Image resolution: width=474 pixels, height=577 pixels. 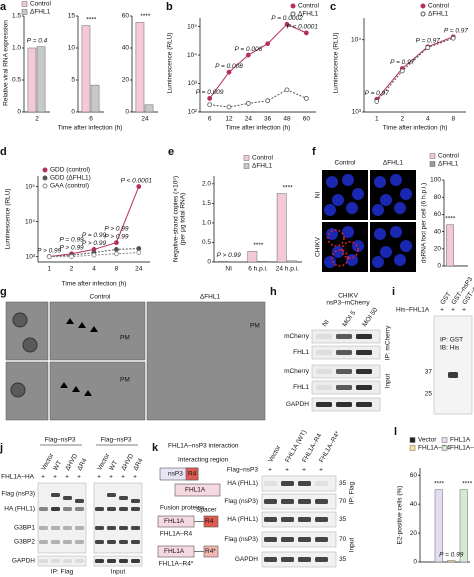 What do you see at coordinates (352, 545) in the screenshot?
I see `group-label: Input` at bounding box center [352, 545].